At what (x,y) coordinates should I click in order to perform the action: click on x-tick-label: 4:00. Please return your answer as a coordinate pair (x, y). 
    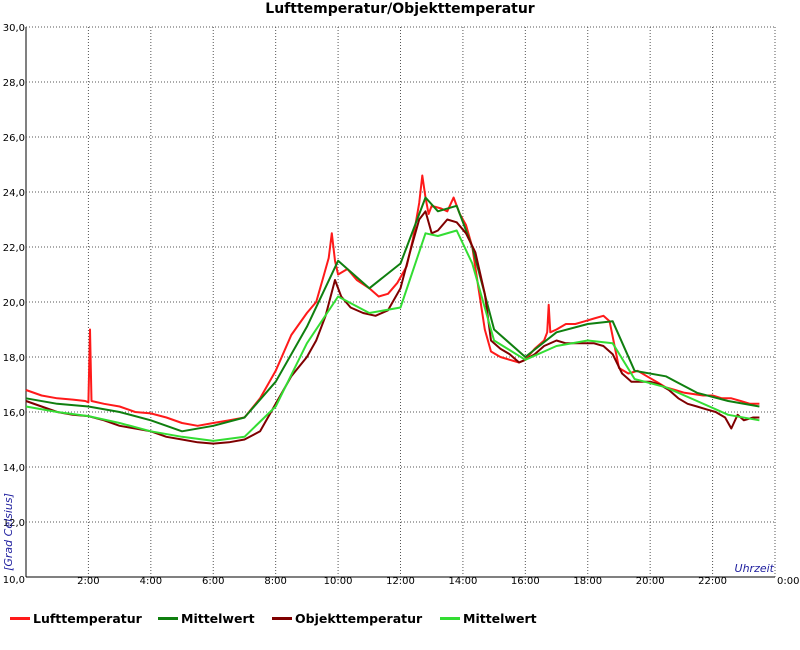
    Looking at the image, I should click on (151, 581).